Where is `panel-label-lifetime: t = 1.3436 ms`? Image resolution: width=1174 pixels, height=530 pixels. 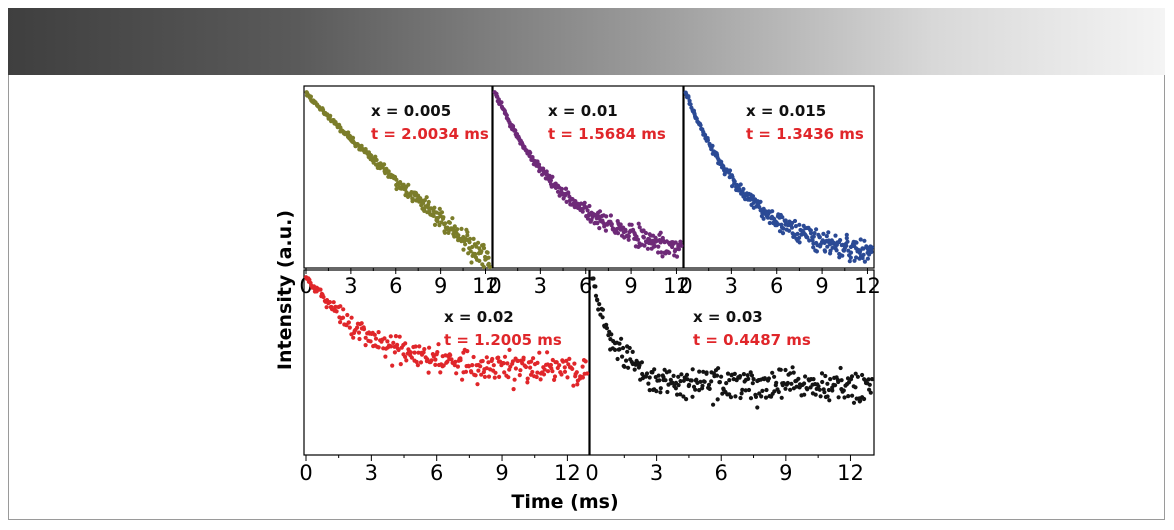 panel-label-lifetime: t = 1.3436 ms is located at coordinates (805, 134).